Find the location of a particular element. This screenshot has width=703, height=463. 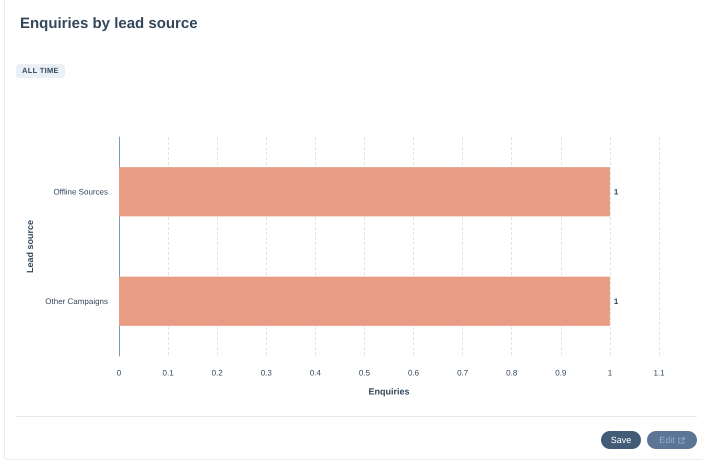

x-tick-label: 0.8 is located at coordinates (512, 373).